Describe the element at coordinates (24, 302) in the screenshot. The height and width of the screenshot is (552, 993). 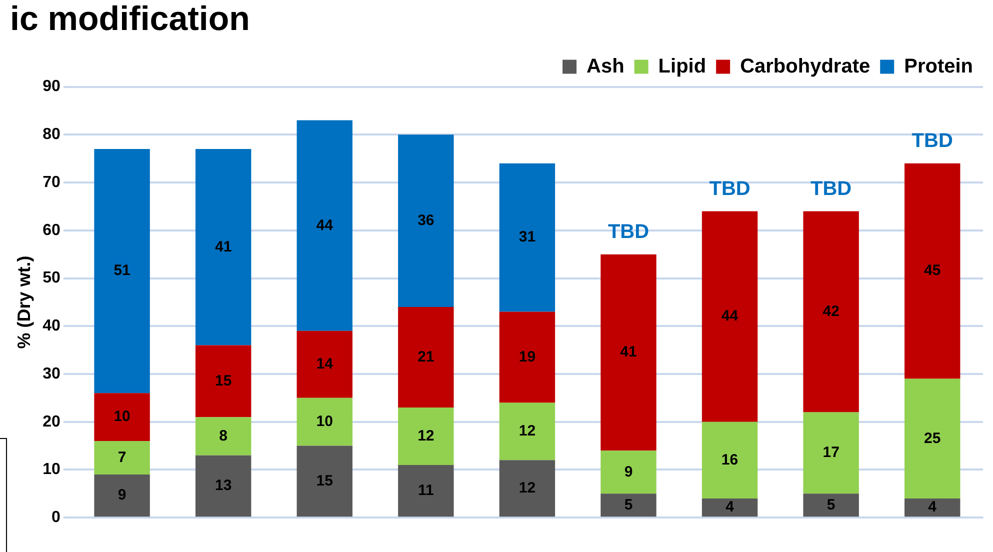
I see `y-axis-title: % (Dry wt.)` at that location.